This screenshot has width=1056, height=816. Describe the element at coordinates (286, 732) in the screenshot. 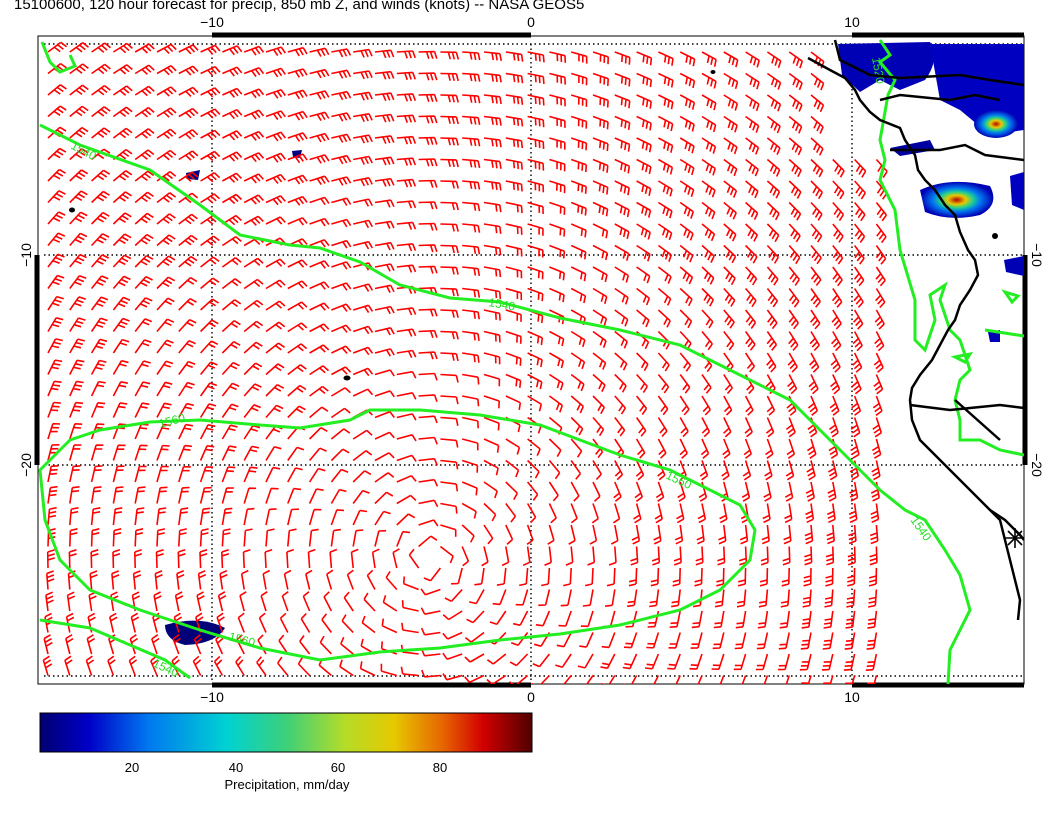

I see `colorbar-scale` at that location.